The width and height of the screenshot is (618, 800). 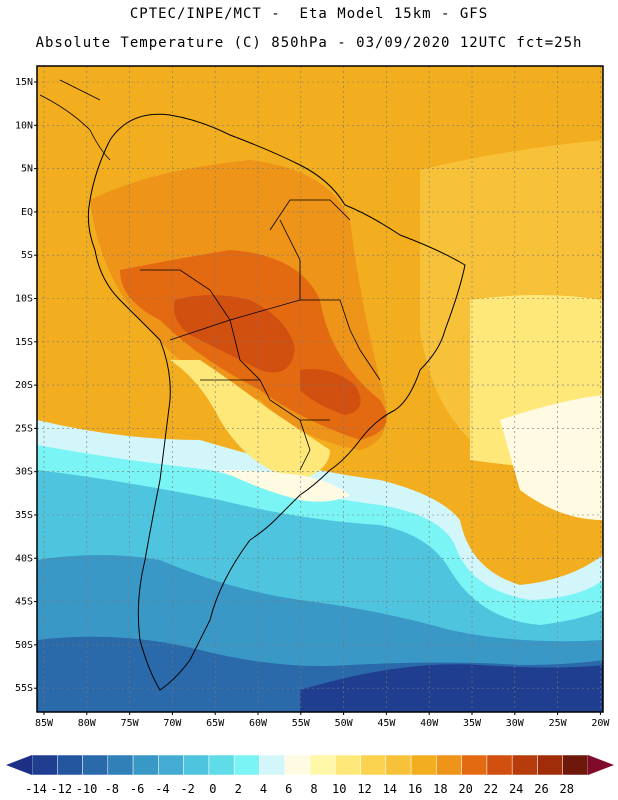 I want to click on lat-label: 25S, so click(x=24, y=428).